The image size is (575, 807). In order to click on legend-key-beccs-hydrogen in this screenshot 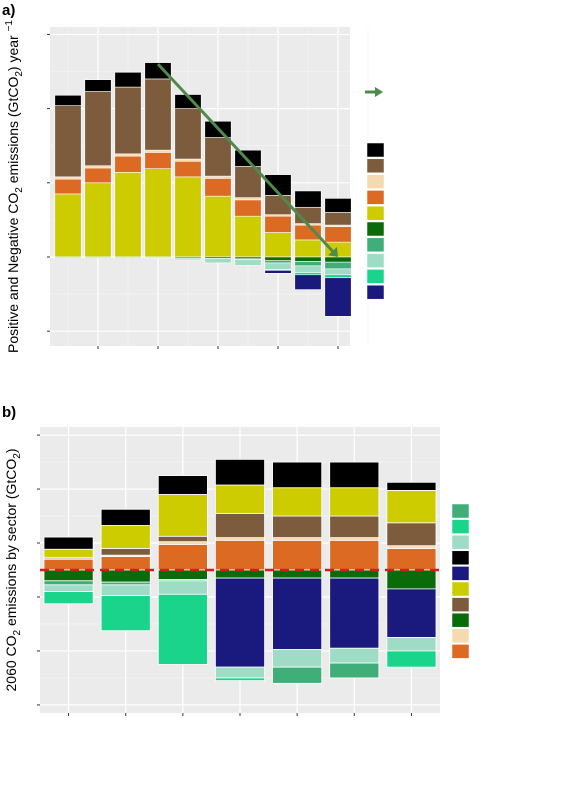, I will do `click(375, 276)`.